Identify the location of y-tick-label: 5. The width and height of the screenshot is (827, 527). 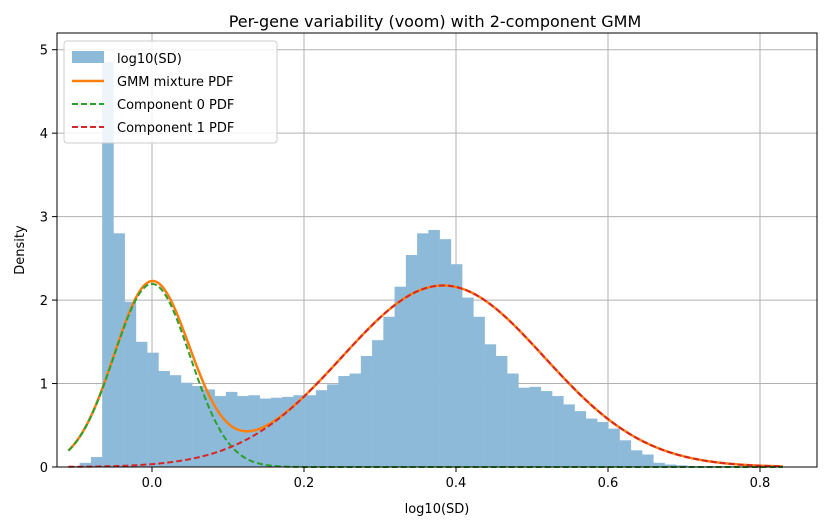
(44, 51).